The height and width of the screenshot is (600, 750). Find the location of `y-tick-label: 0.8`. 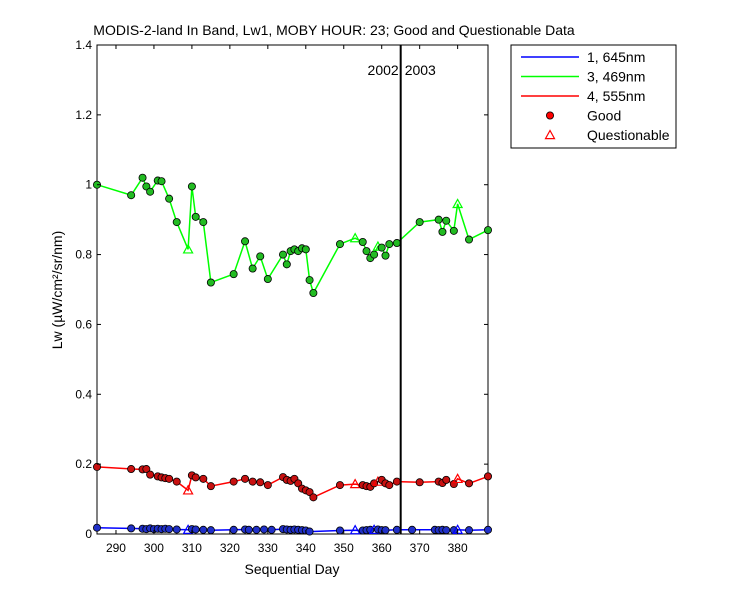

y-tick-label: 0.8 is located at coordinates (83, 255).